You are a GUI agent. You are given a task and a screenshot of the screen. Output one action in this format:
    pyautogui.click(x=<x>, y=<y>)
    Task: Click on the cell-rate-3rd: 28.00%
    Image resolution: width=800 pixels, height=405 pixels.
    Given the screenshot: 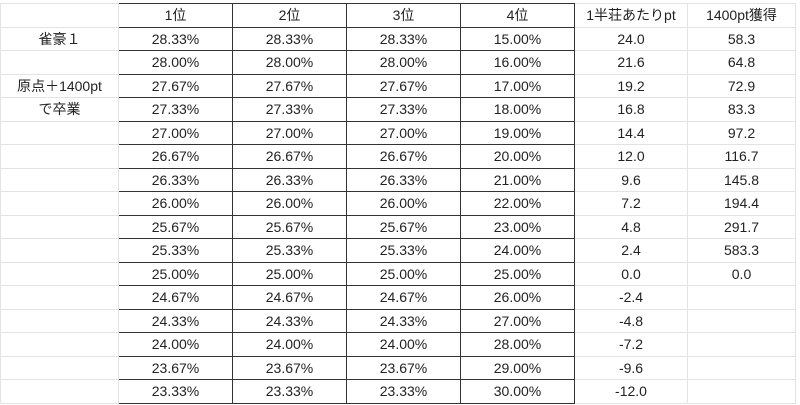 What is the action you would take?
    pyautogui.click(x=403, y=62)
    